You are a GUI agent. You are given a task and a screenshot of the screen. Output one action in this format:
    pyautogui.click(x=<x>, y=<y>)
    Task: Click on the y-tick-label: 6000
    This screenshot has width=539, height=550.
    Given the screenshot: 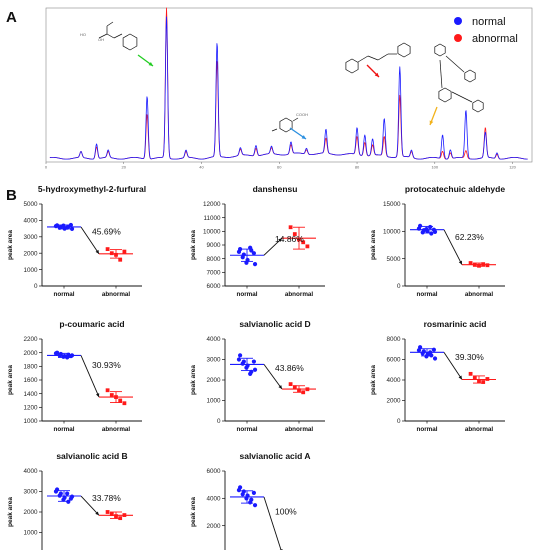 What is the action you would take?
    pyautogui.click(x=393, y=360)
    